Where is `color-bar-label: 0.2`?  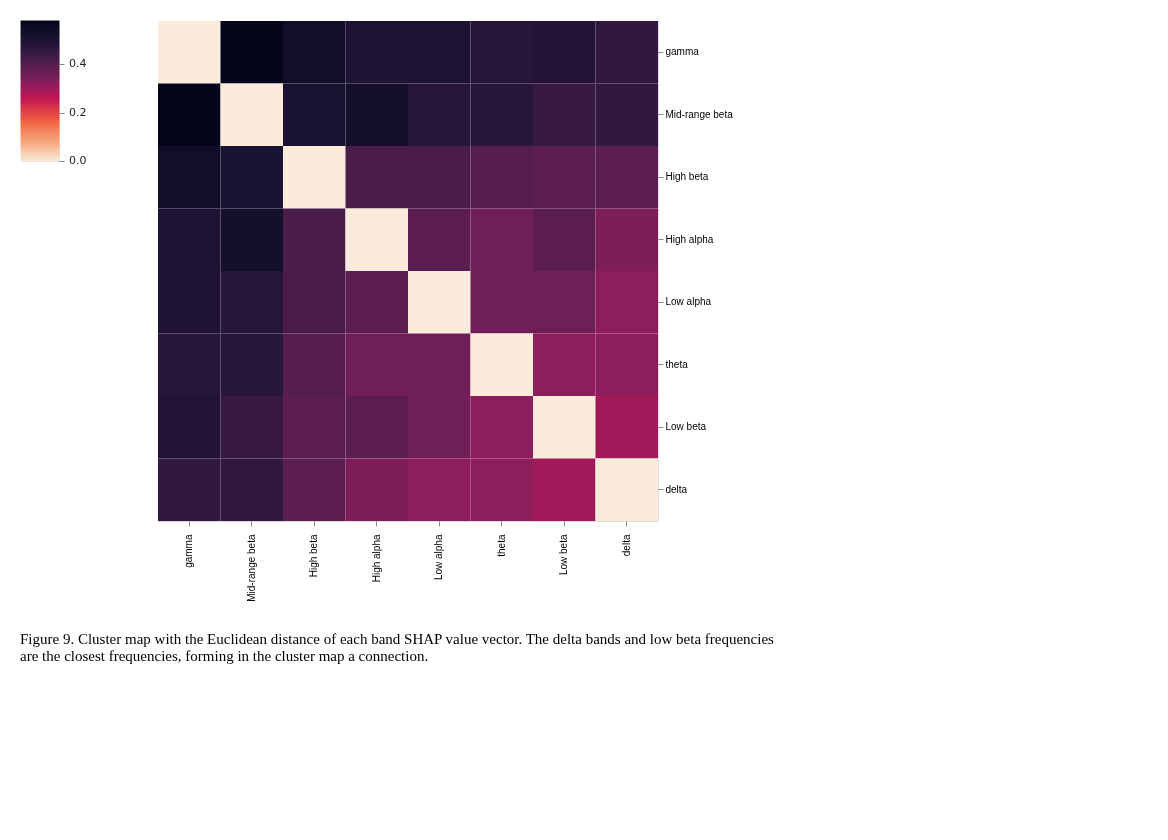 color-bar-label: 0.2 is located at coordinates (78, 112).